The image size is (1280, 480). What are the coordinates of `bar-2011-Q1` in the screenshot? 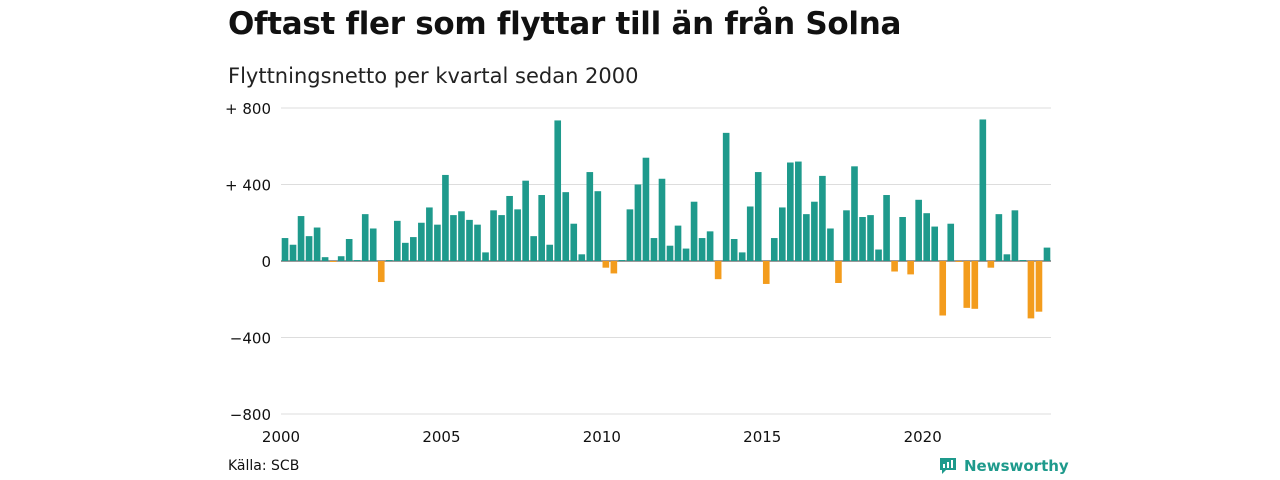 It's located at (638, 222).